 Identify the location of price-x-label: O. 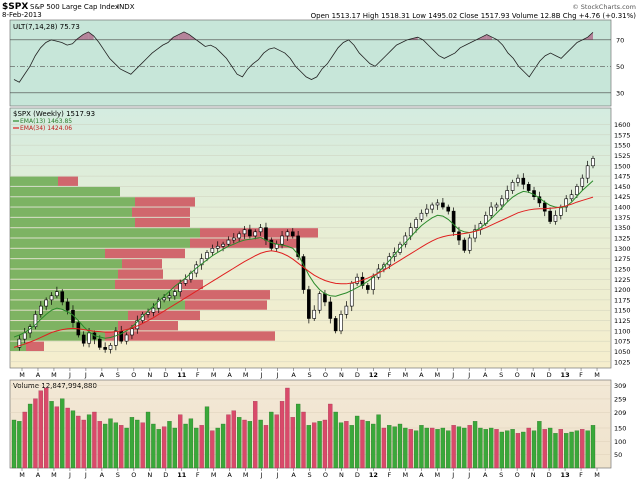
(325, 375).